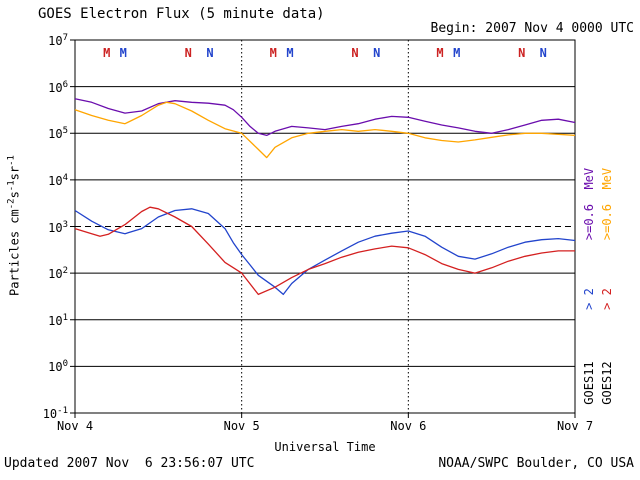  What do you see at coordinates (58, 40) in the screenshot?
I see `y-tick-label-1e7: 10⁷` at bounding box center [58, 40].